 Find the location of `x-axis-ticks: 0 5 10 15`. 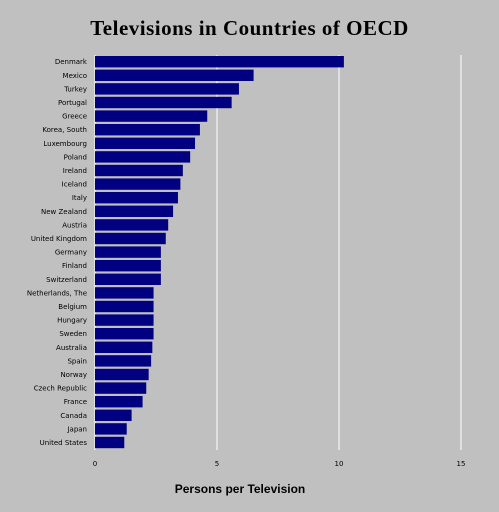

x-axis-ticks: 0 5 10 15 is located at coordinates (279, 464).